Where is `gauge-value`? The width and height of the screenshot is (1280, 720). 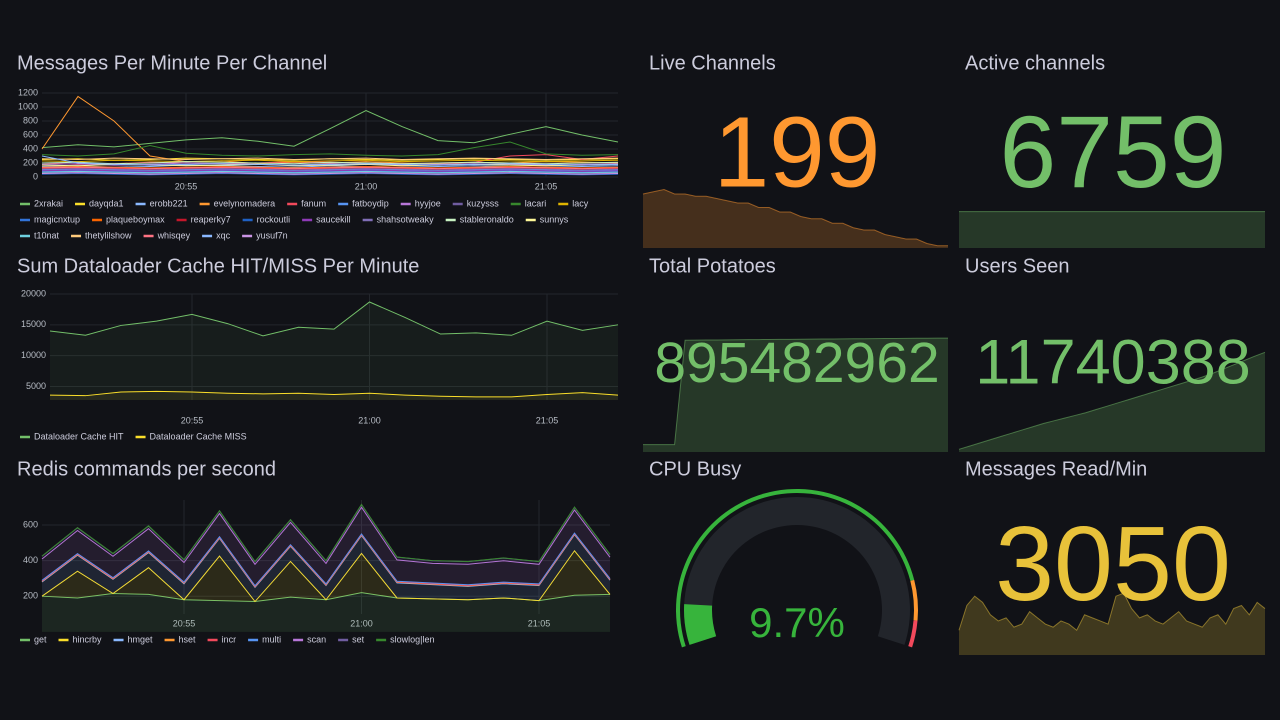 gauge-value is located at coordinates (700, 624).